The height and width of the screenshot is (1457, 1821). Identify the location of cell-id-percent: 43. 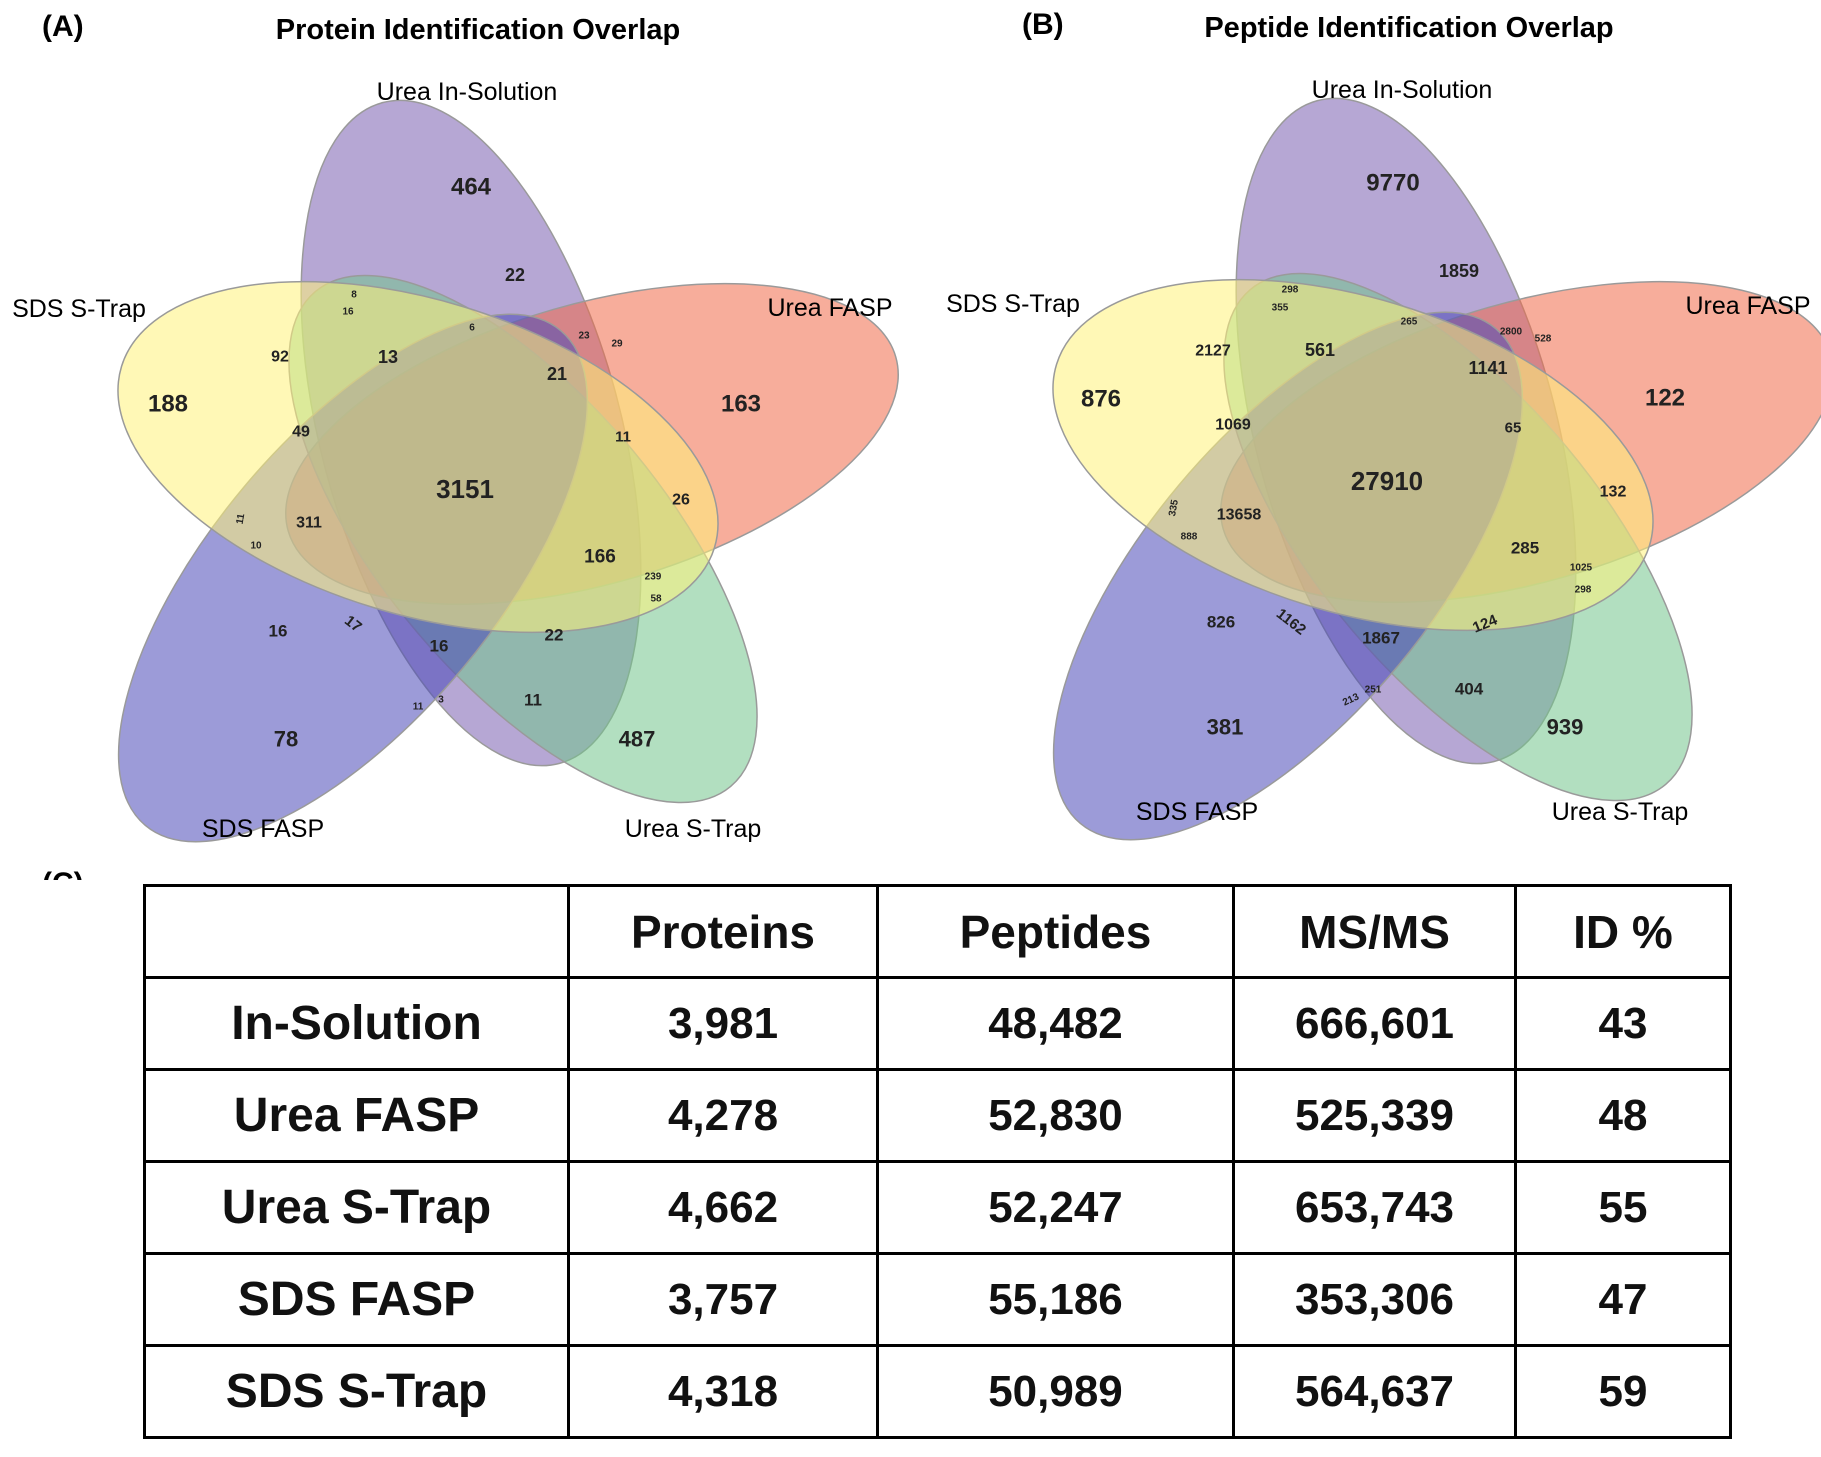
(1623, 1023).